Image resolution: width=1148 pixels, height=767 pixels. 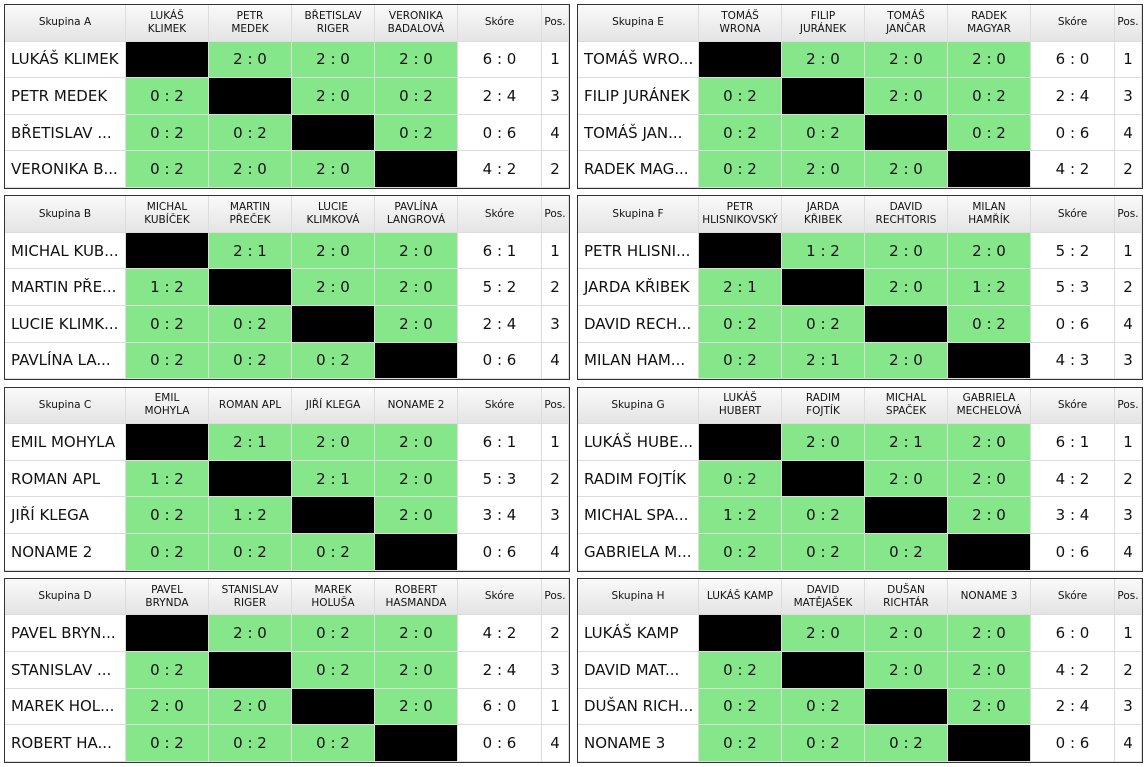 What do you see at coordinates (65, 60) in the screenshot?
I see `player-name: LUKÁŠ KLIMEK` at bounding box center [65, 60].